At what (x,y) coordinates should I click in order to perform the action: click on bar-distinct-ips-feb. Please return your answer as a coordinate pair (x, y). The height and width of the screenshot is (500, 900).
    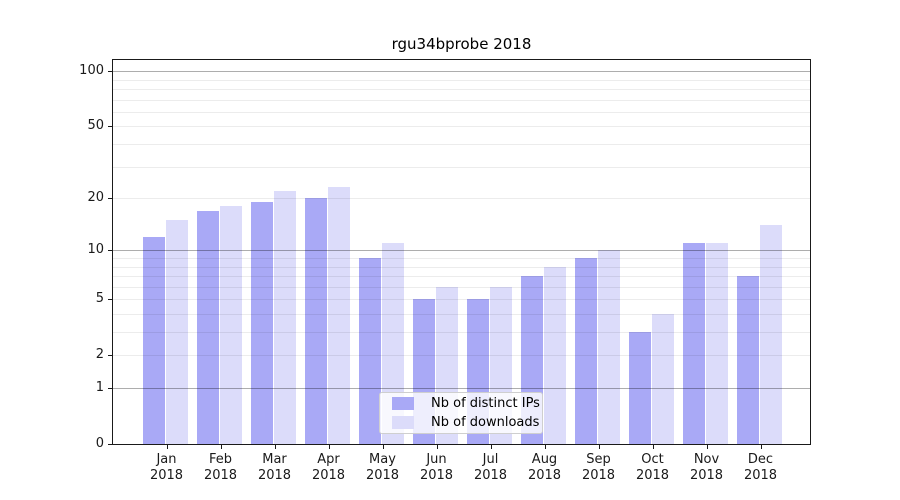
    Looking at the image, I should click on (208, 327).